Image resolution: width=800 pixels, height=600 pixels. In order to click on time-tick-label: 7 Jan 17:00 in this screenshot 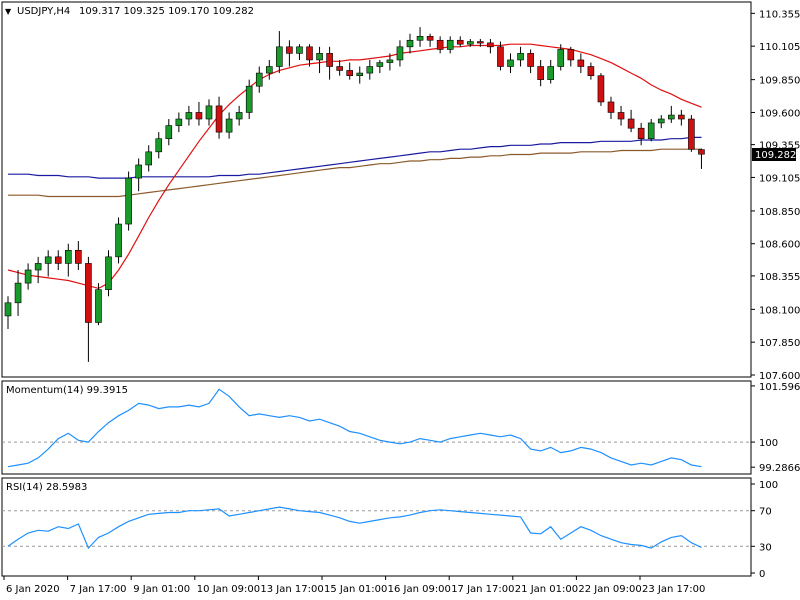, I will do `click(98, 589)`.